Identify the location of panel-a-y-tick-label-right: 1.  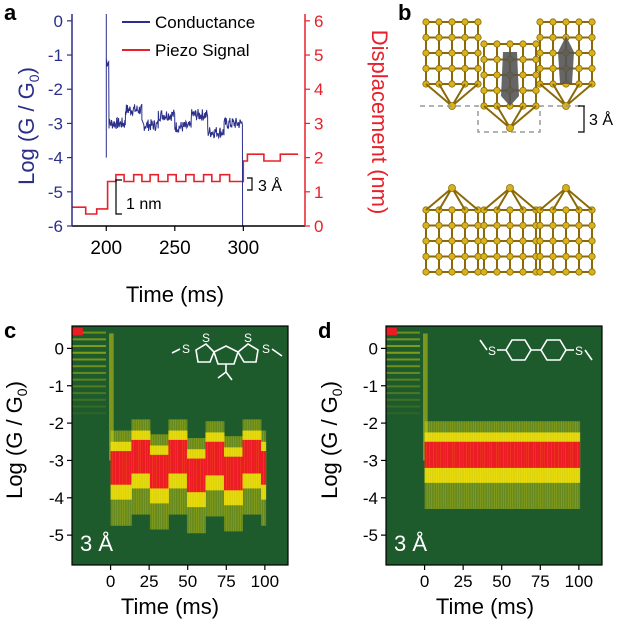
(318, 192).